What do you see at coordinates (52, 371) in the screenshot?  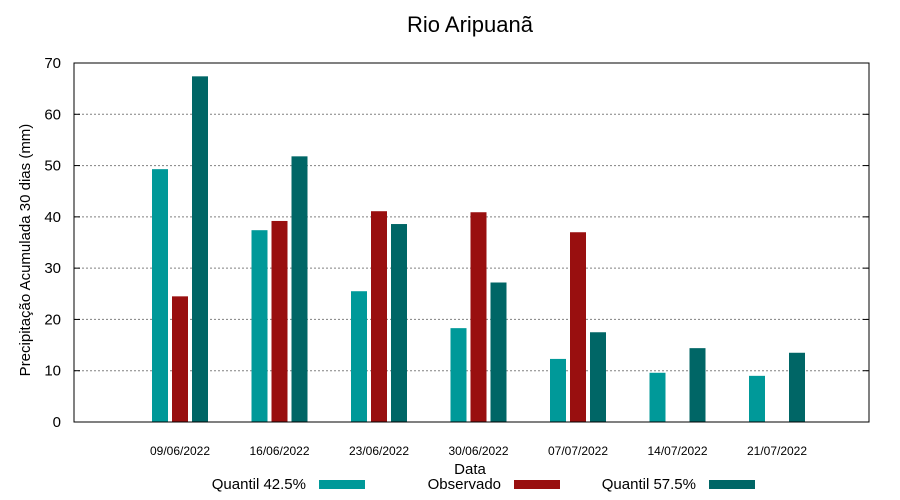 I see `y-tick-label: 10` at bounding box center [52, 371].